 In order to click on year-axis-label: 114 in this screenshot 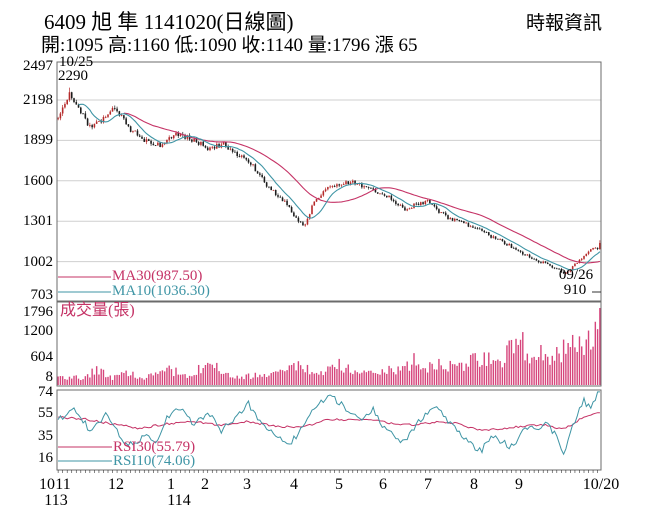, I will do `click(179, 500)`.